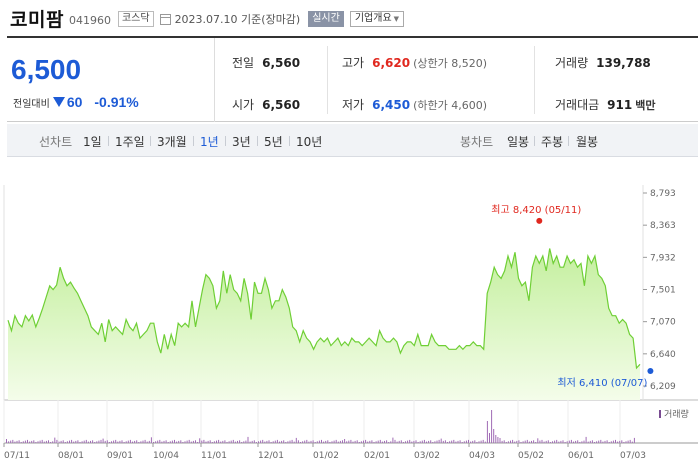  I want to click on period-1d: 1일, so click(92, 142).